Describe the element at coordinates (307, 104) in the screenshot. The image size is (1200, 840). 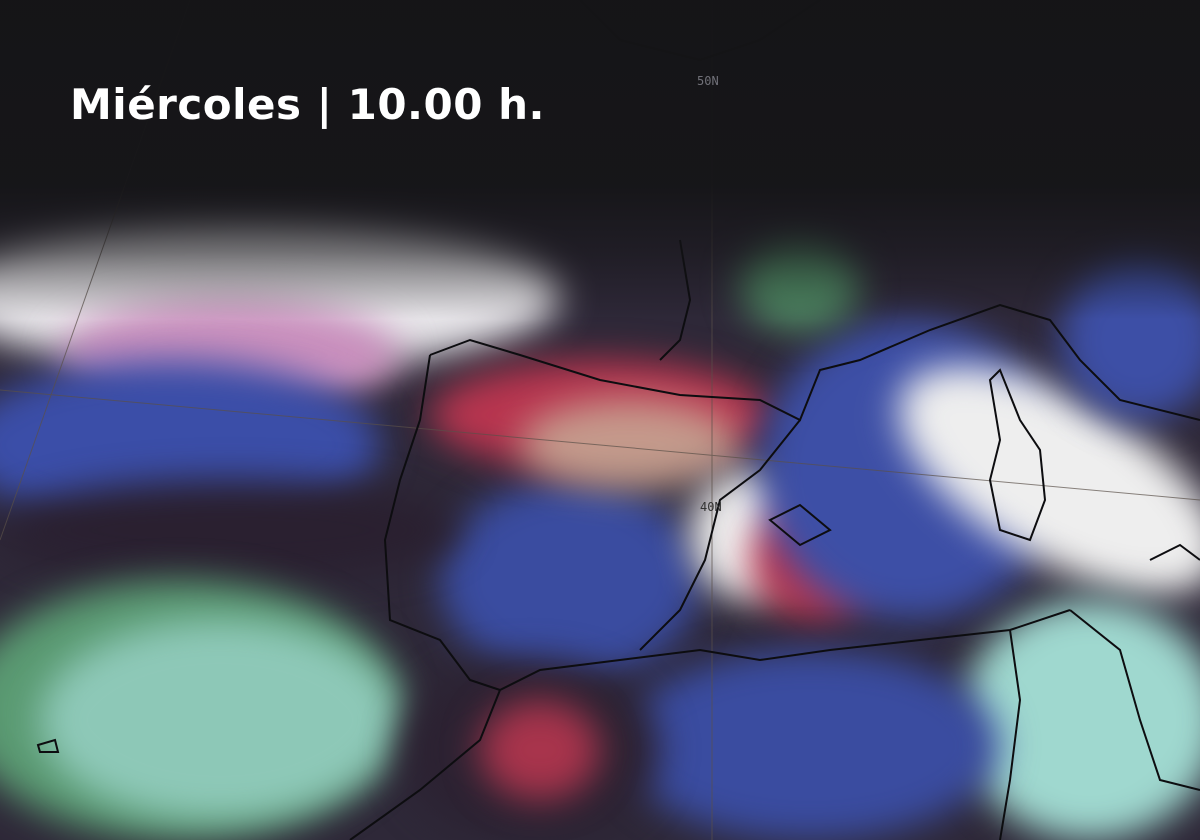
I see `page-title: Miércoles | 10.00 h.` at that location.